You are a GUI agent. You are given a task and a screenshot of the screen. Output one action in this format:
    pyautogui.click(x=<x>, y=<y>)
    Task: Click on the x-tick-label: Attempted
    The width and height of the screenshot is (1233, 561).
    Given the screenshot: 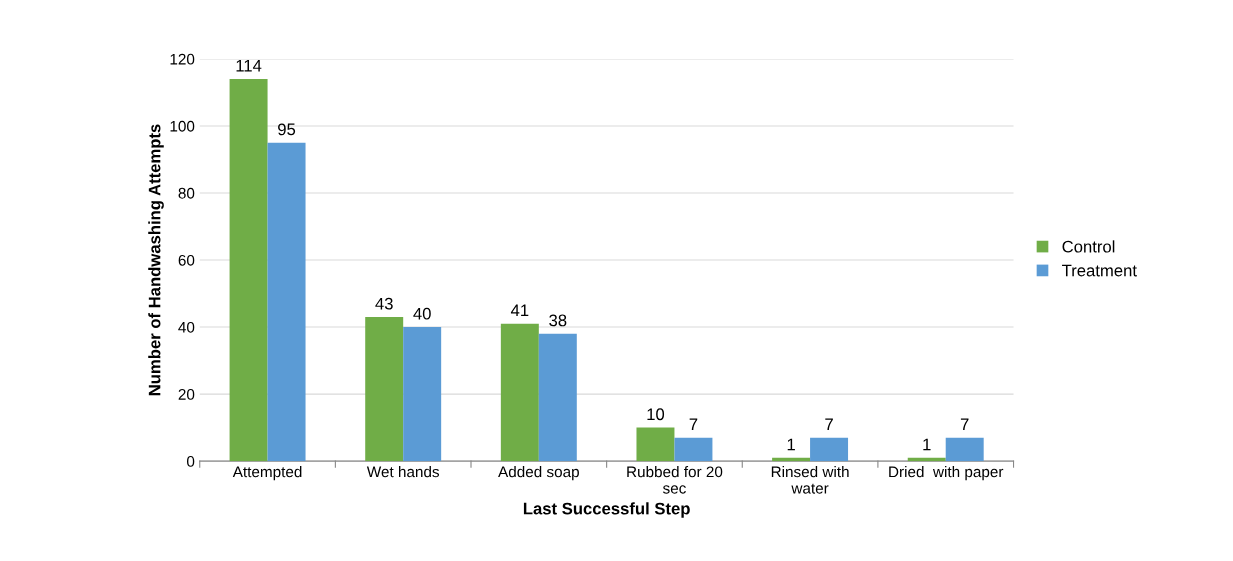 What is the action you would take?
    pyautogui.click(x=267, y=473)
    